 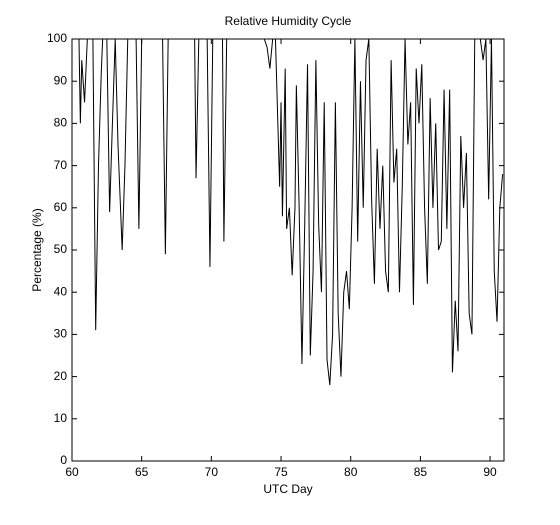 What do you see at coordinates (61, 80) in the screenshot?
I see `y-tick-label: 90` at bounding box center [61, 80].